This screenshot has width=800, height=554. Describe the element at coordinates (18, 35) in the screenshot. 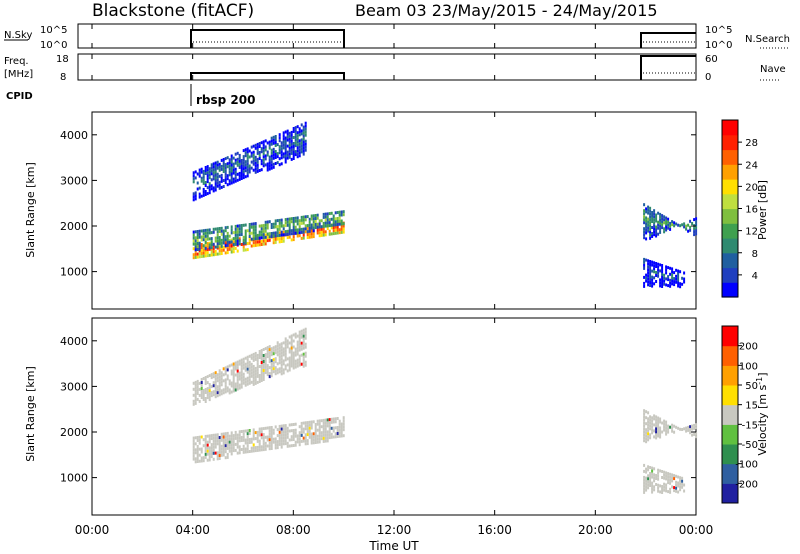

I see `nsky-label: N.Sky` at that location.